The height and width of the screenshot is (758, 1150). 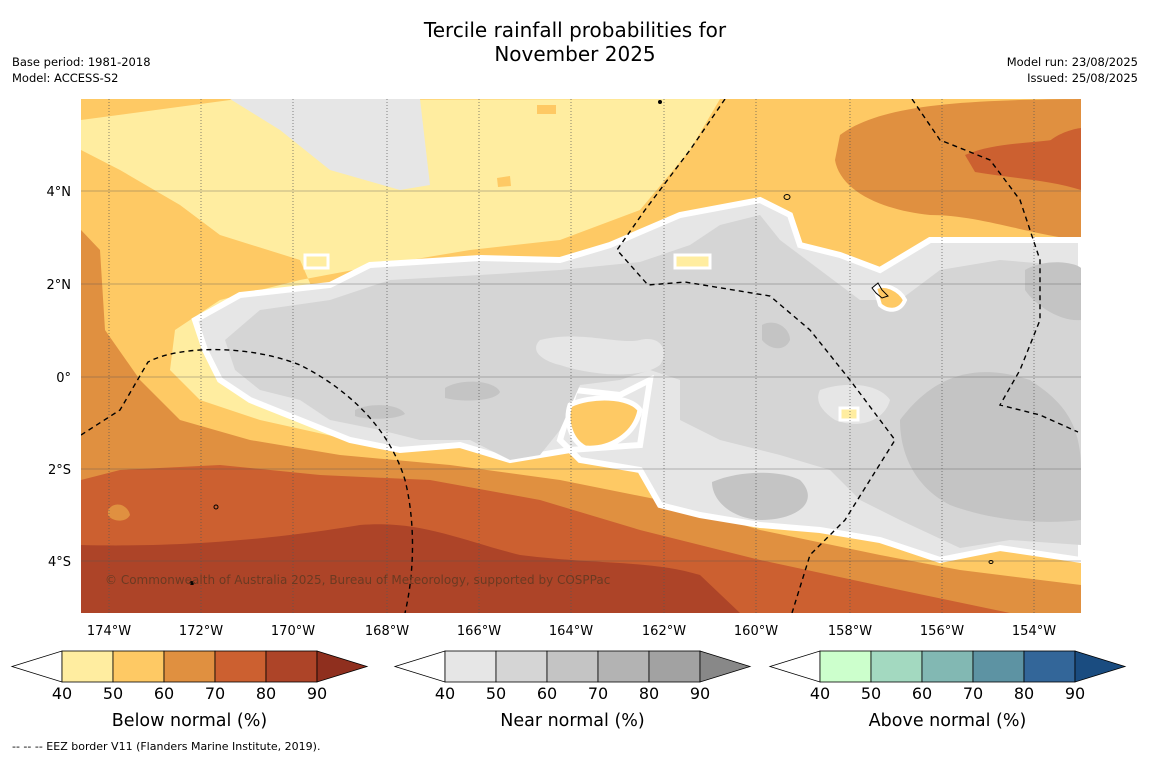 I want to click on region-below-50-patch8, so click(x=504, y=181).